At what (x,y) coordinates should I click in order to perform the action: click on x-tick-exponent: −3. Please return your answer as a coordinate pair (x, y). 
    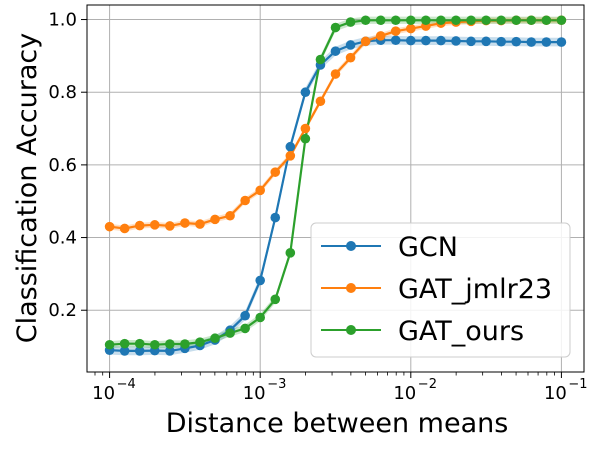
    Looking at the image, I should click on (276, 384).